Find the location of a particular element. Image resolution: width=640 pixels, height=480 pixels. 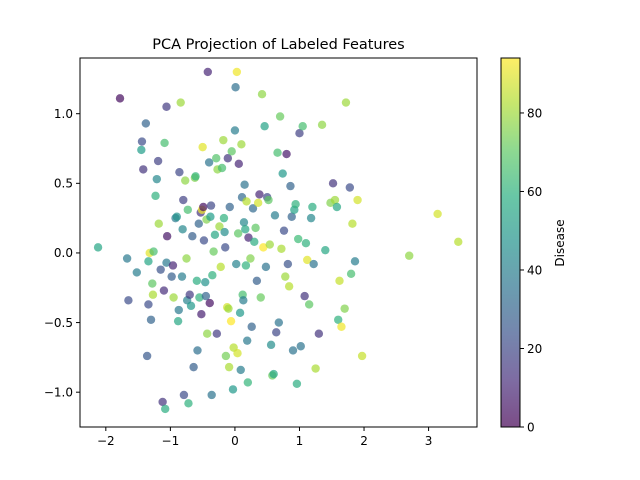

x-tick-label: 0 is located at coordinates (235, 441).